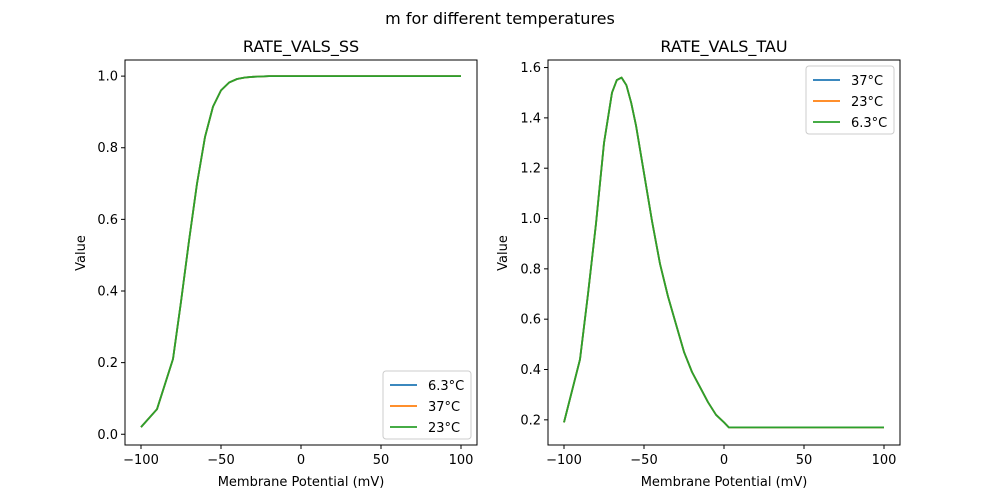 This screenshot has width=1000, height=500. I want to click on y-tick-label: 1.2, so click(530, 169).